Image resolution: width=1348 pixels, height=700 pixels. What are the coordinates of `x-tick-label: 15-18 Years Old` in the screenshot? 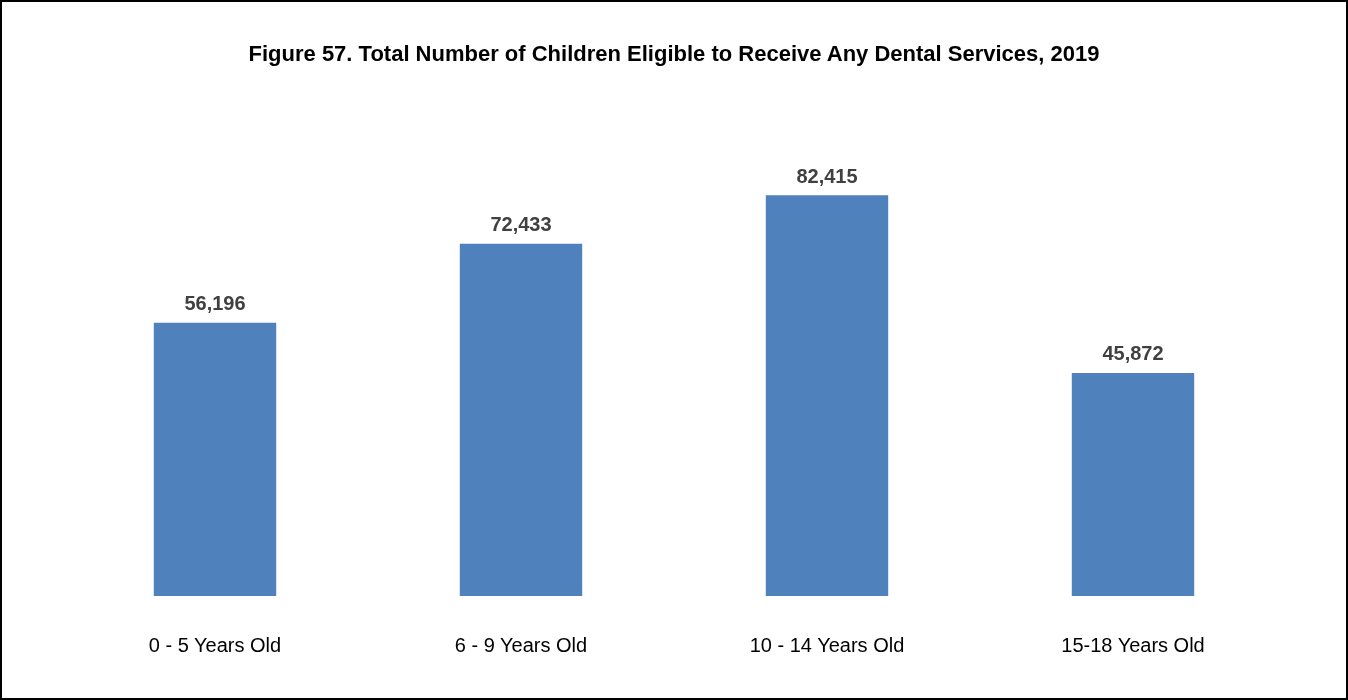 It's located at (1133, 644).